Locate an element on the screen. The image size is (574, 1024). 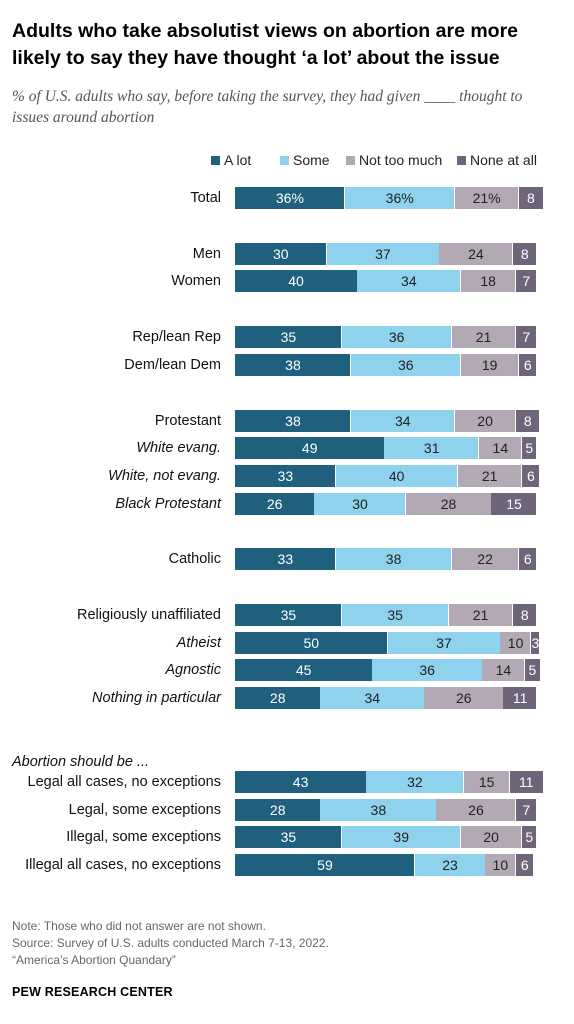
row-label: Rep/lean Rep is located at coordinates (176, 337).